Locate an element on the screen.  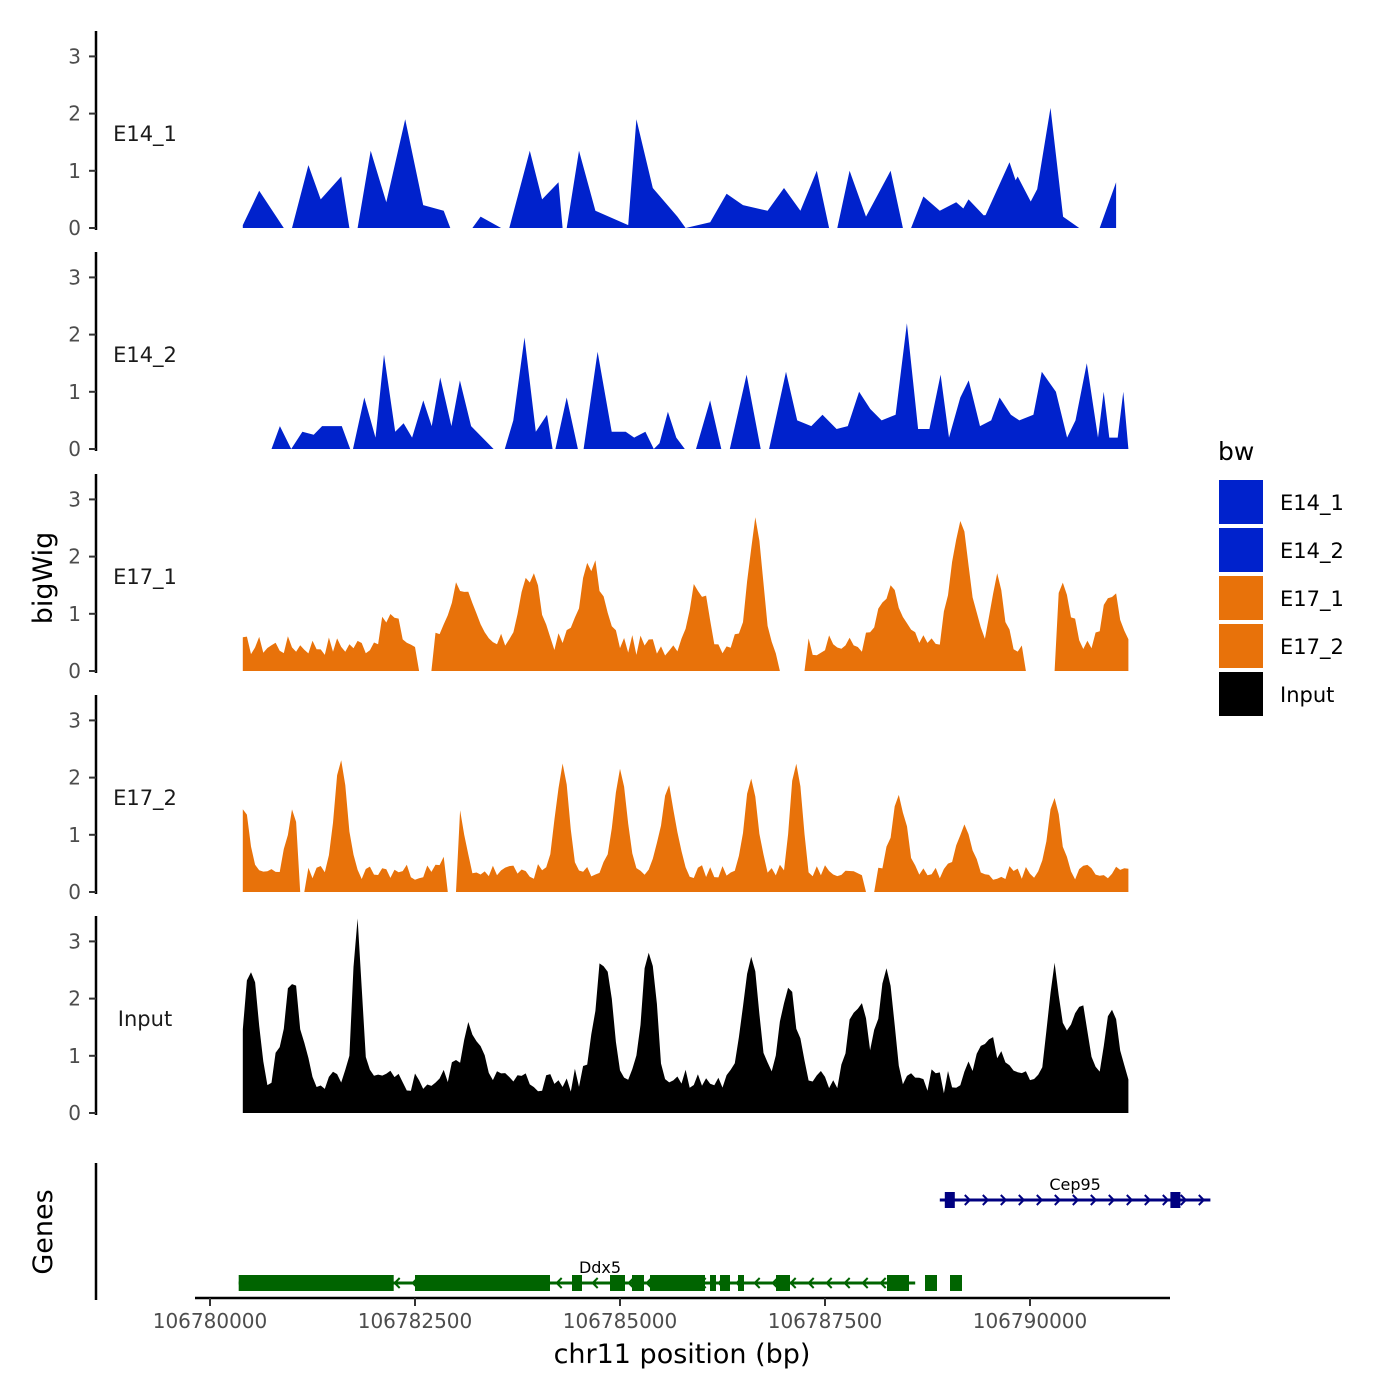
legend-label-e14_2: E14_2 is located at coordinates (1312, 551).